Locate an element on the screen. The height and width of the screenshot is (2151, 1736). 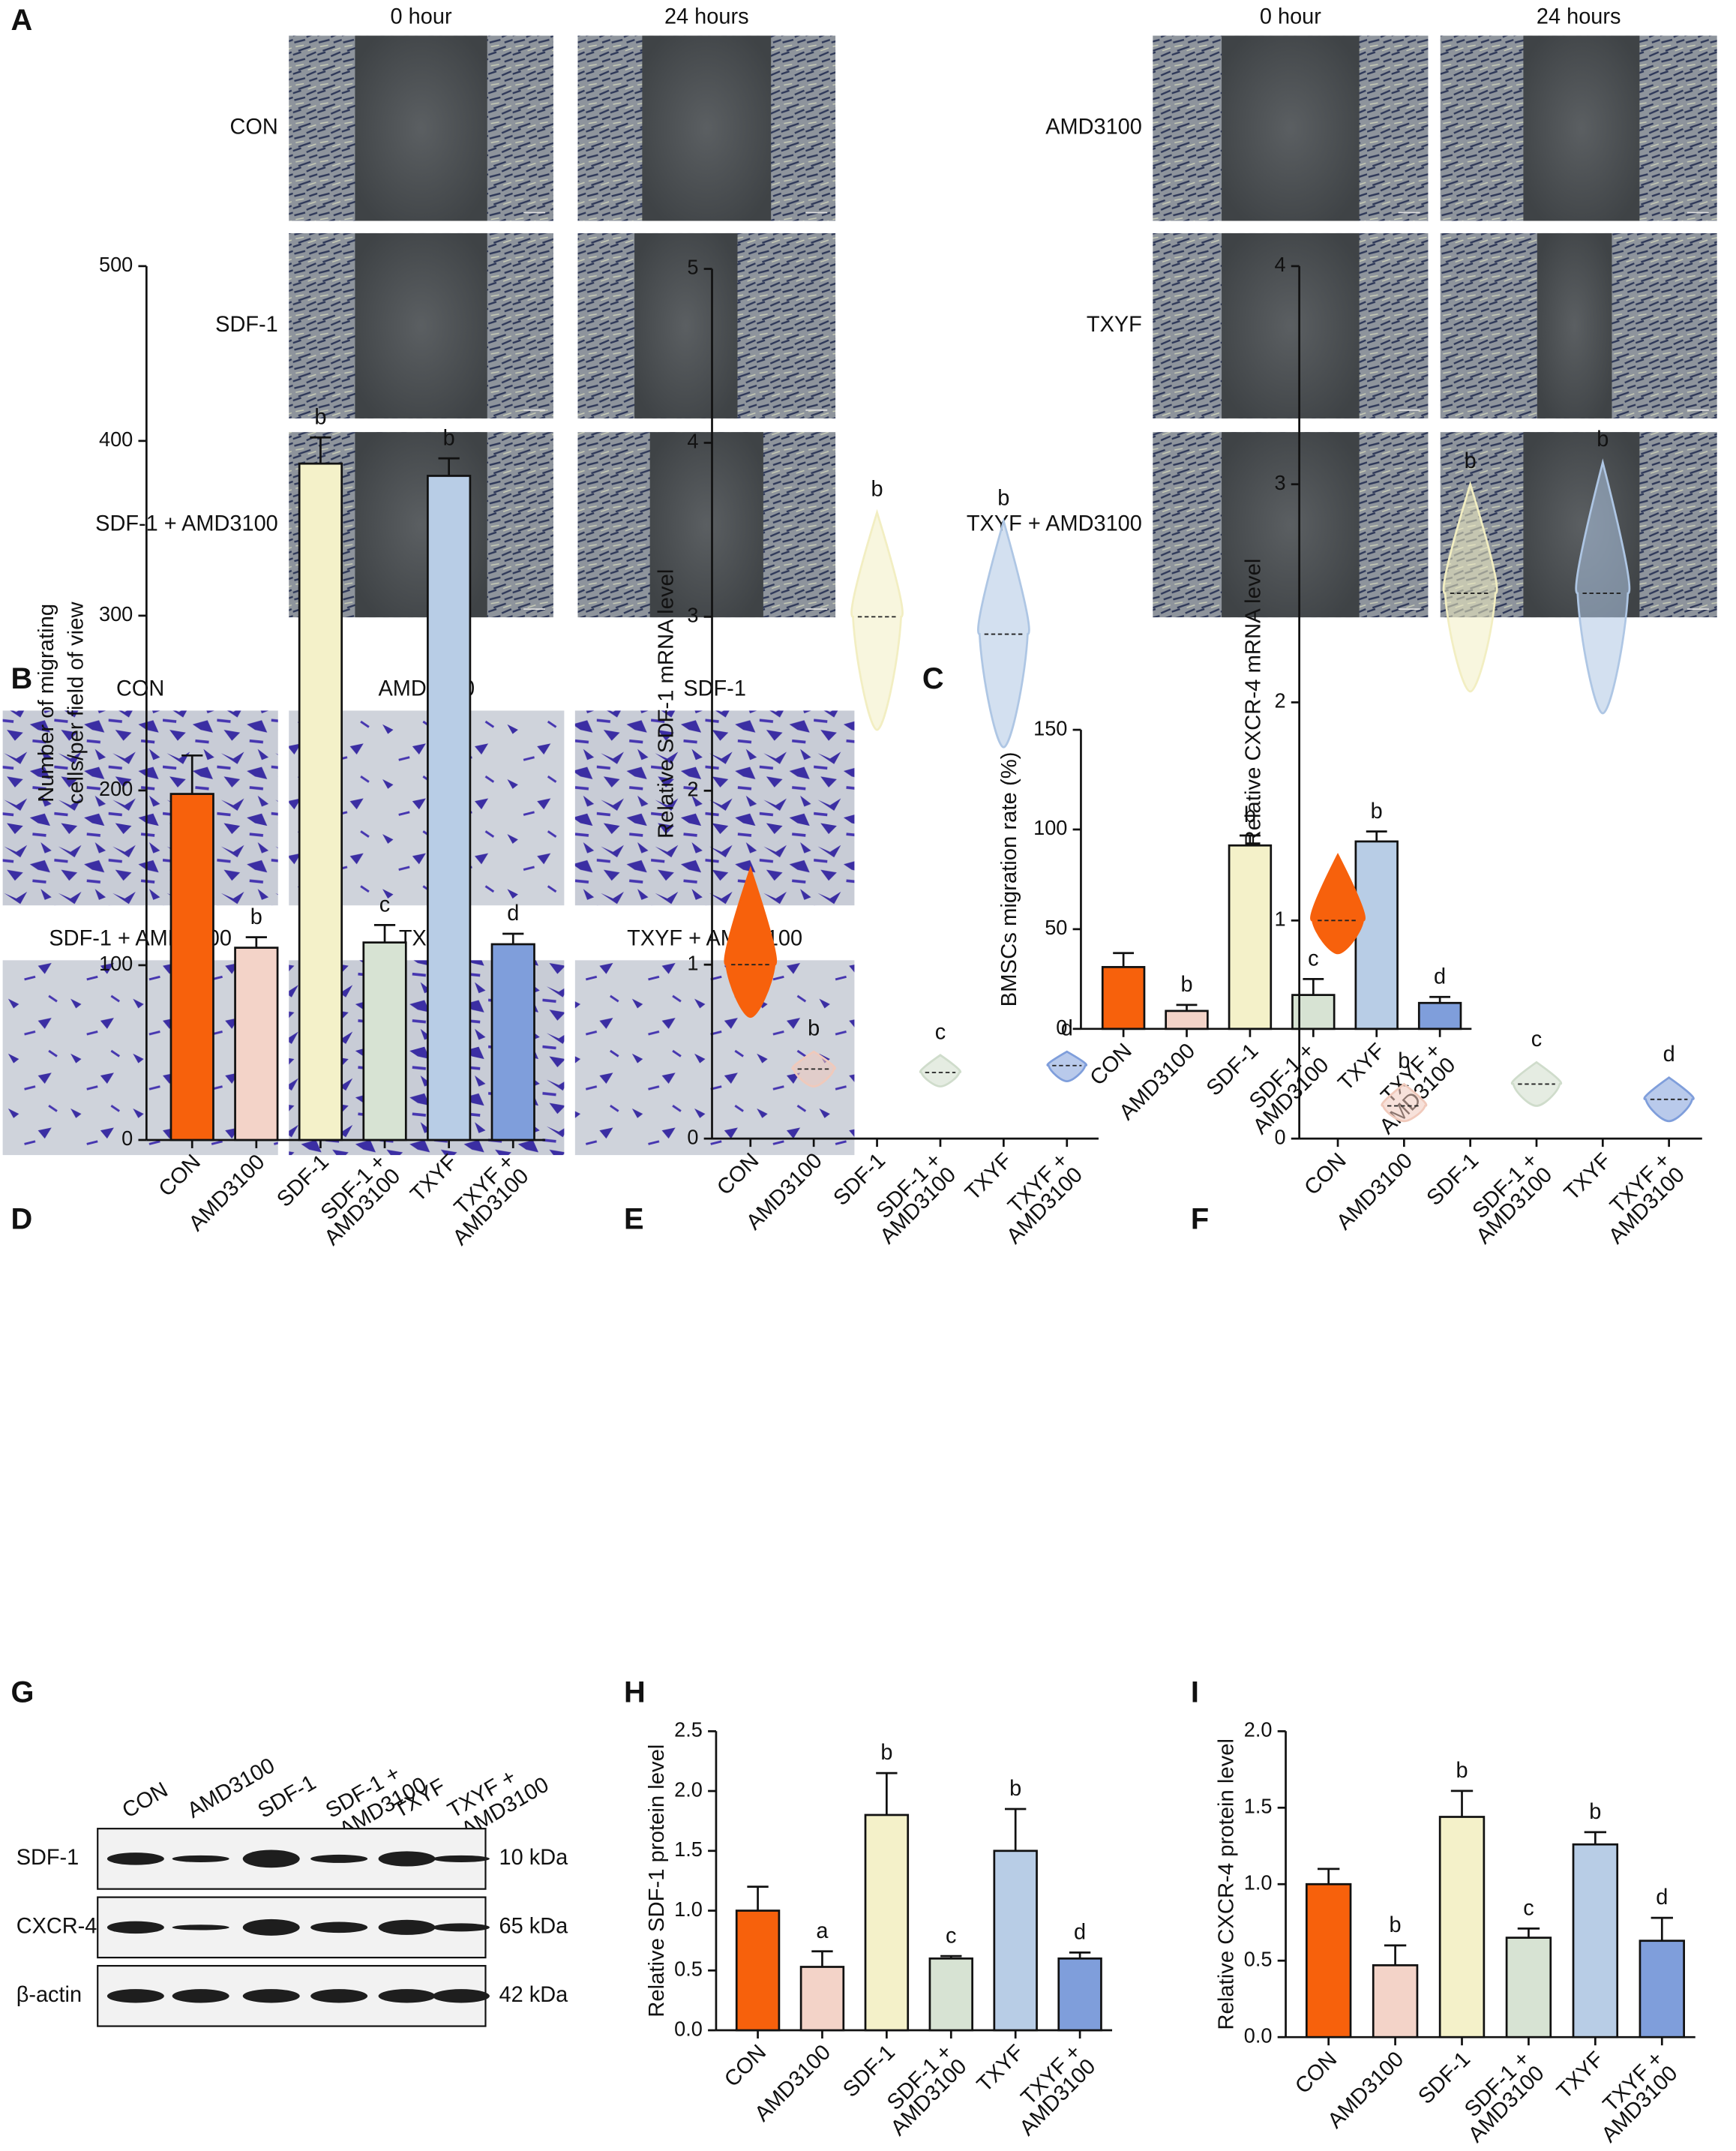
y-tick-label: 2.5 is located at coordinates (688, 1729).